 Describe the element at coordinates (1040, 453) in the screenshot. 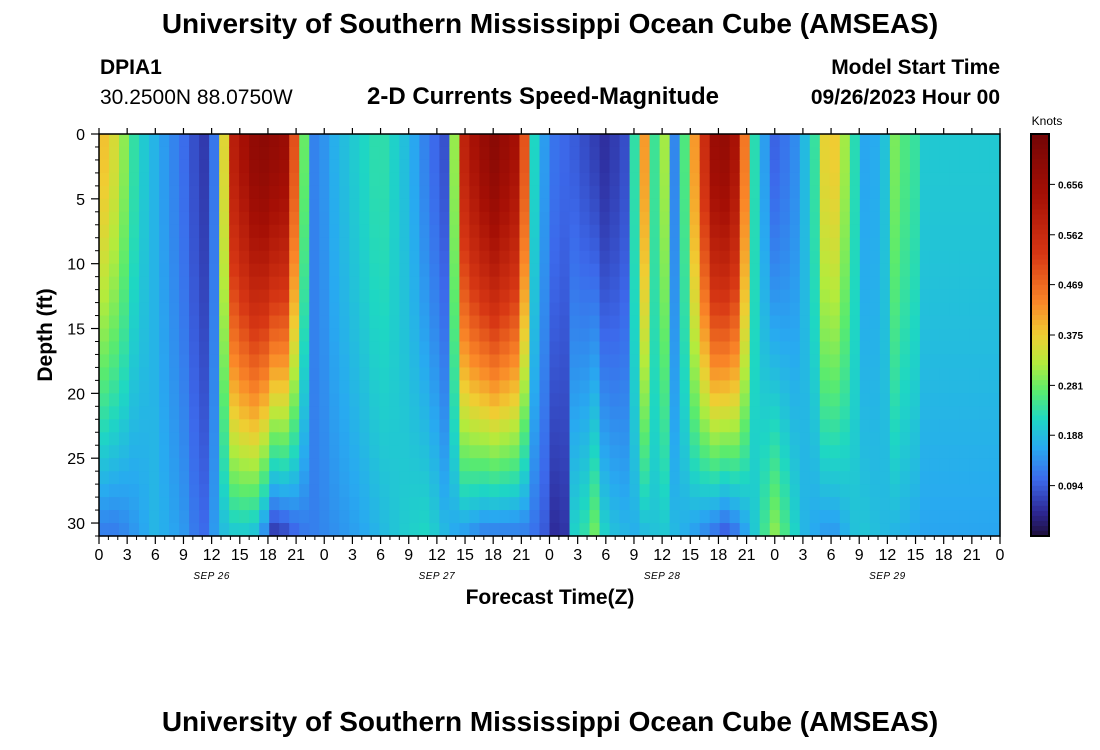

I see `colorbar-swatch` at that location.